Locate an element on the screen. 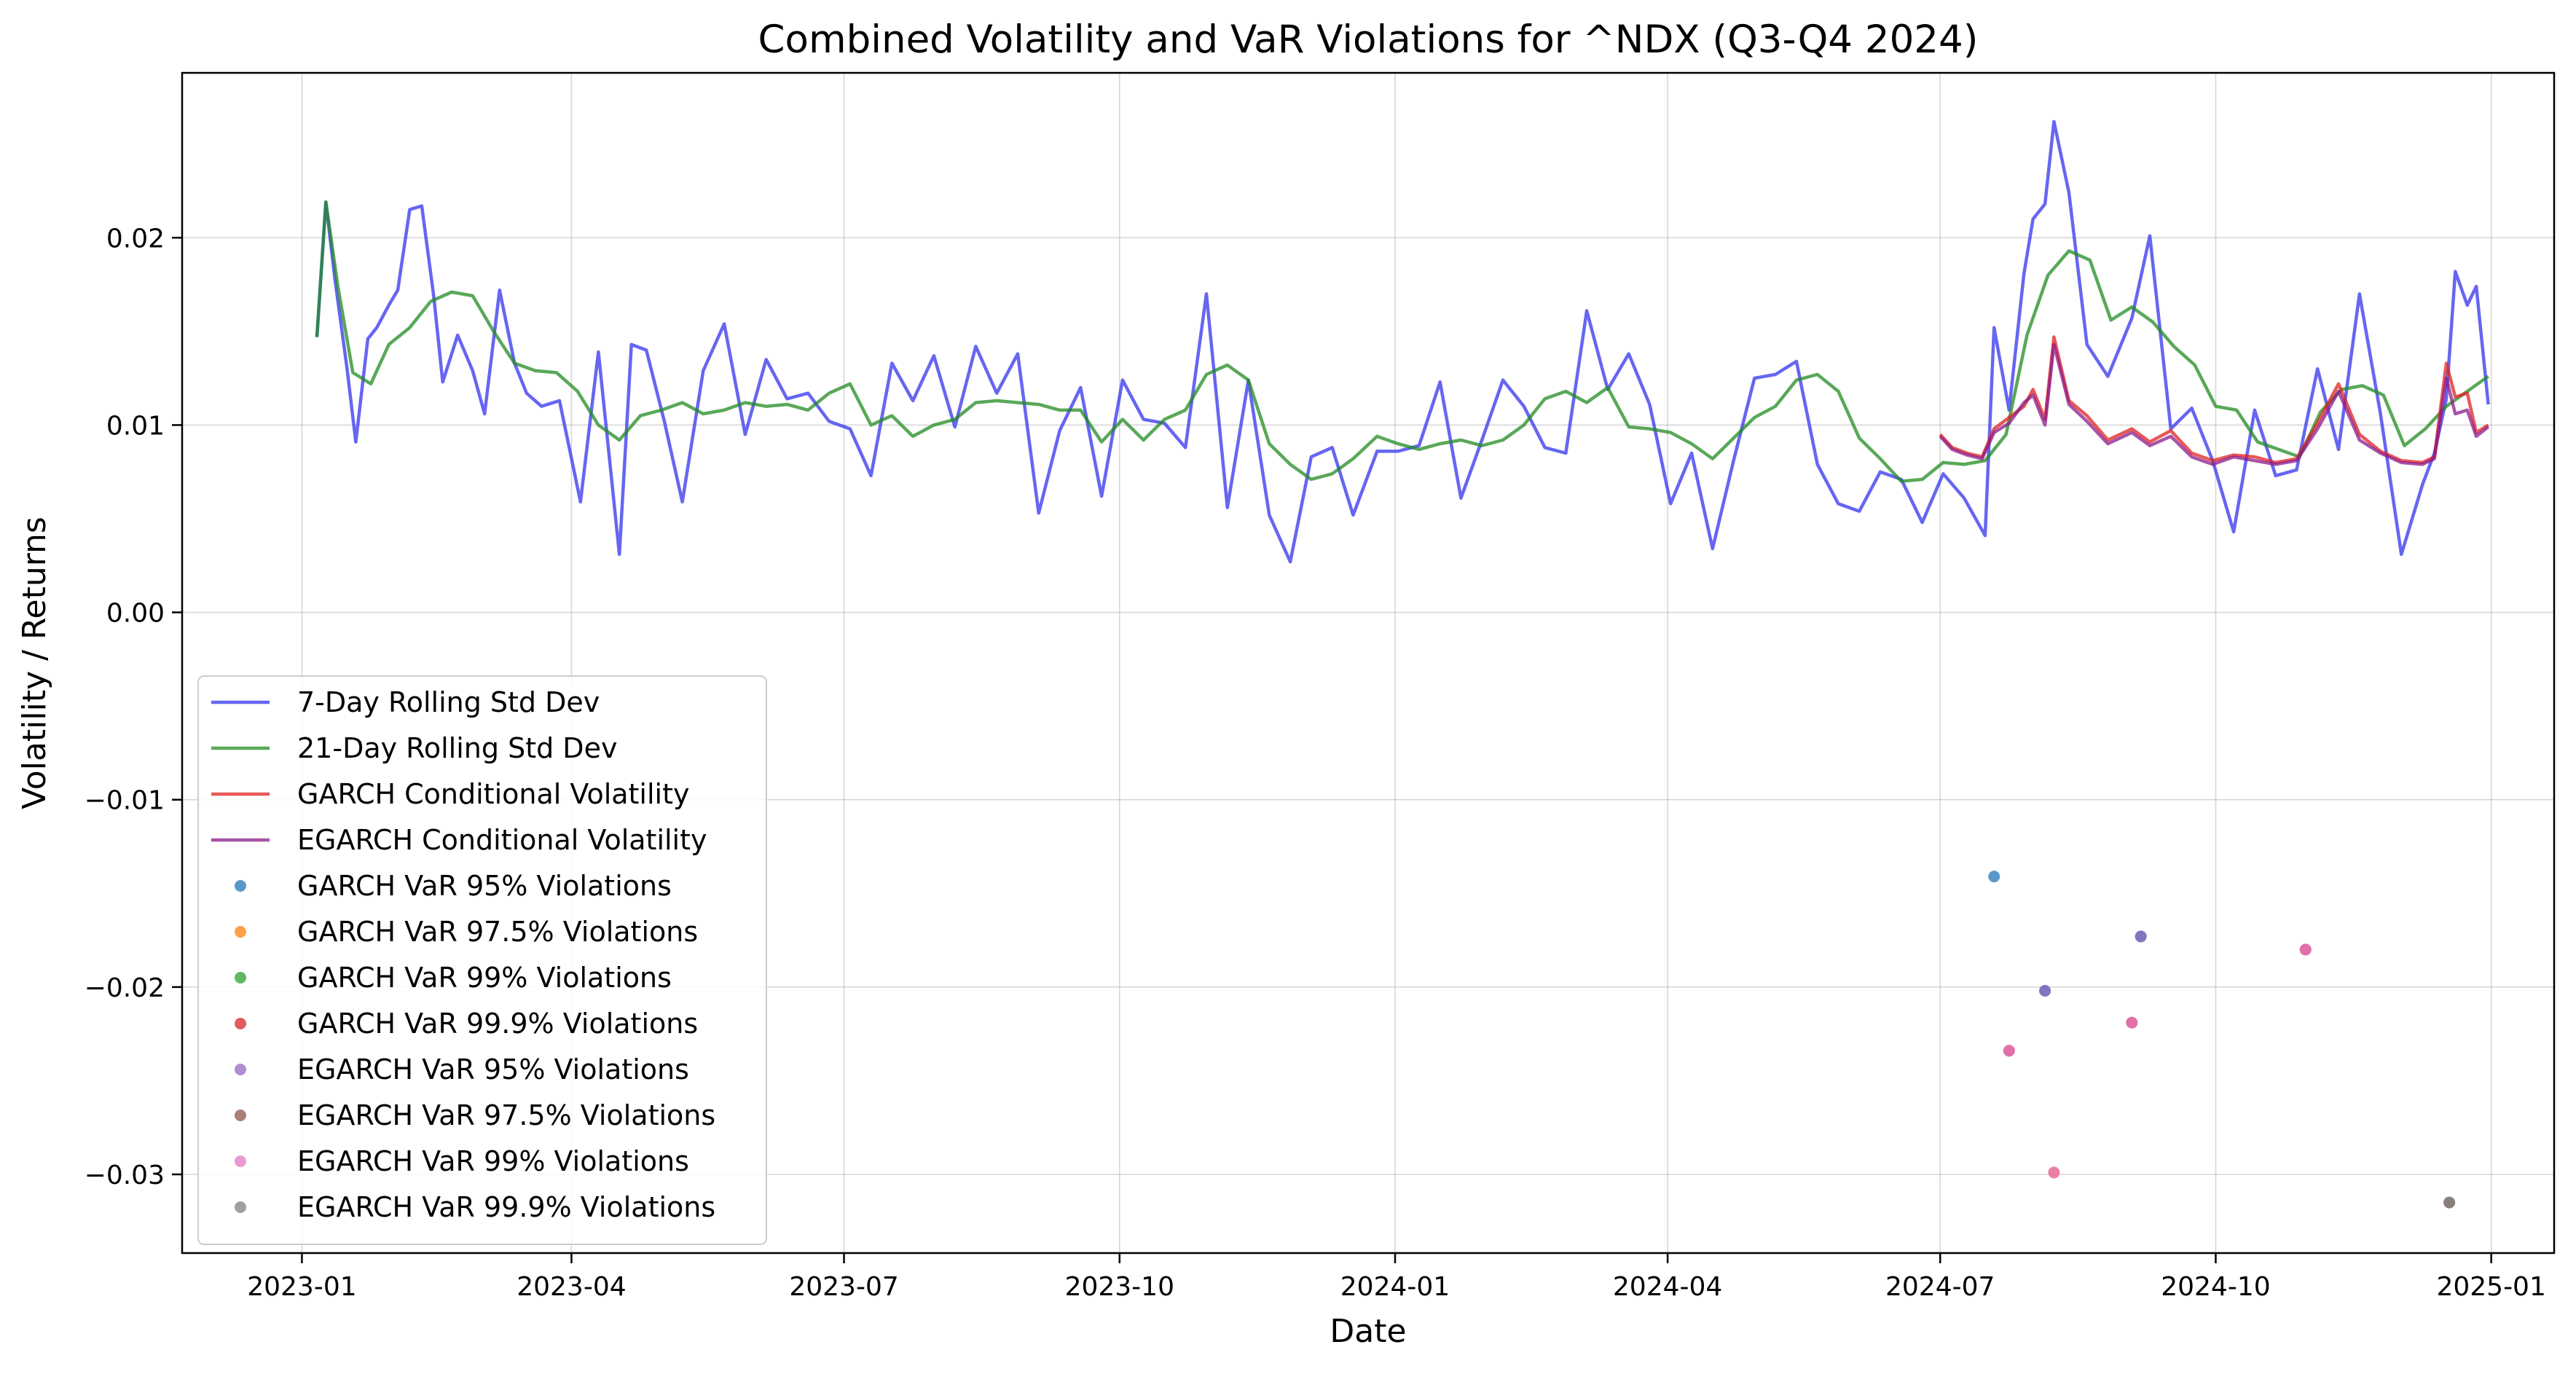 The width and height of the screenshot is (2576, 1374). legend-entry-label: EGARCH VaR 99% Violations is located at coordinates (493, 1161).